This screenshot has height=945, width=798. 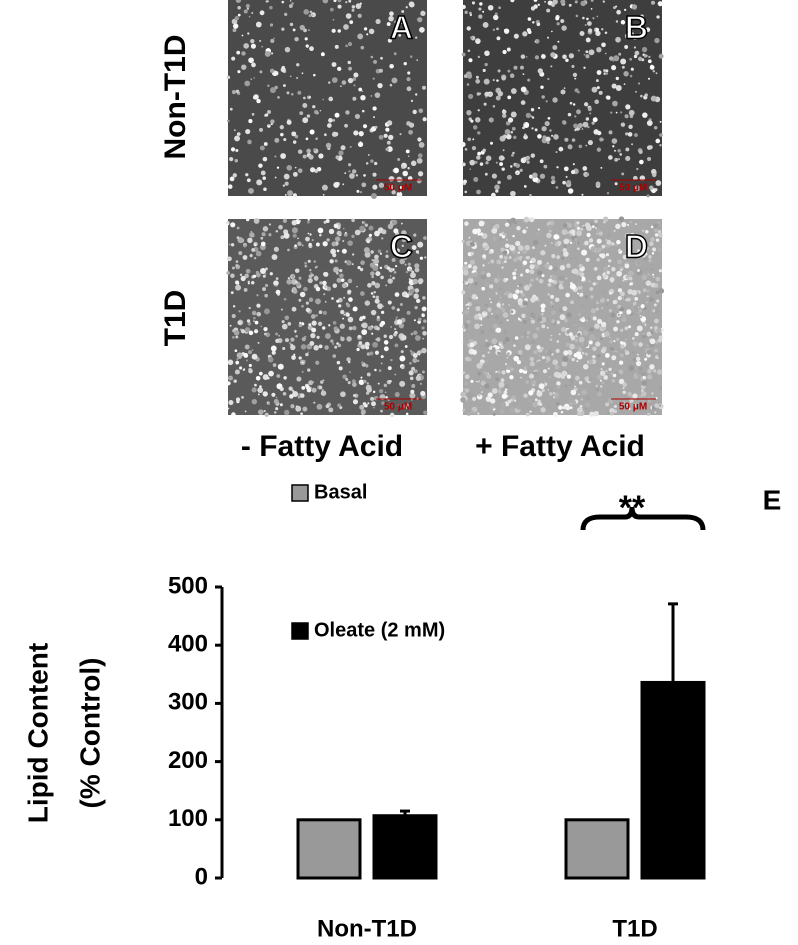 I want to click on row-label: T1D, so click(x=175, y=318).